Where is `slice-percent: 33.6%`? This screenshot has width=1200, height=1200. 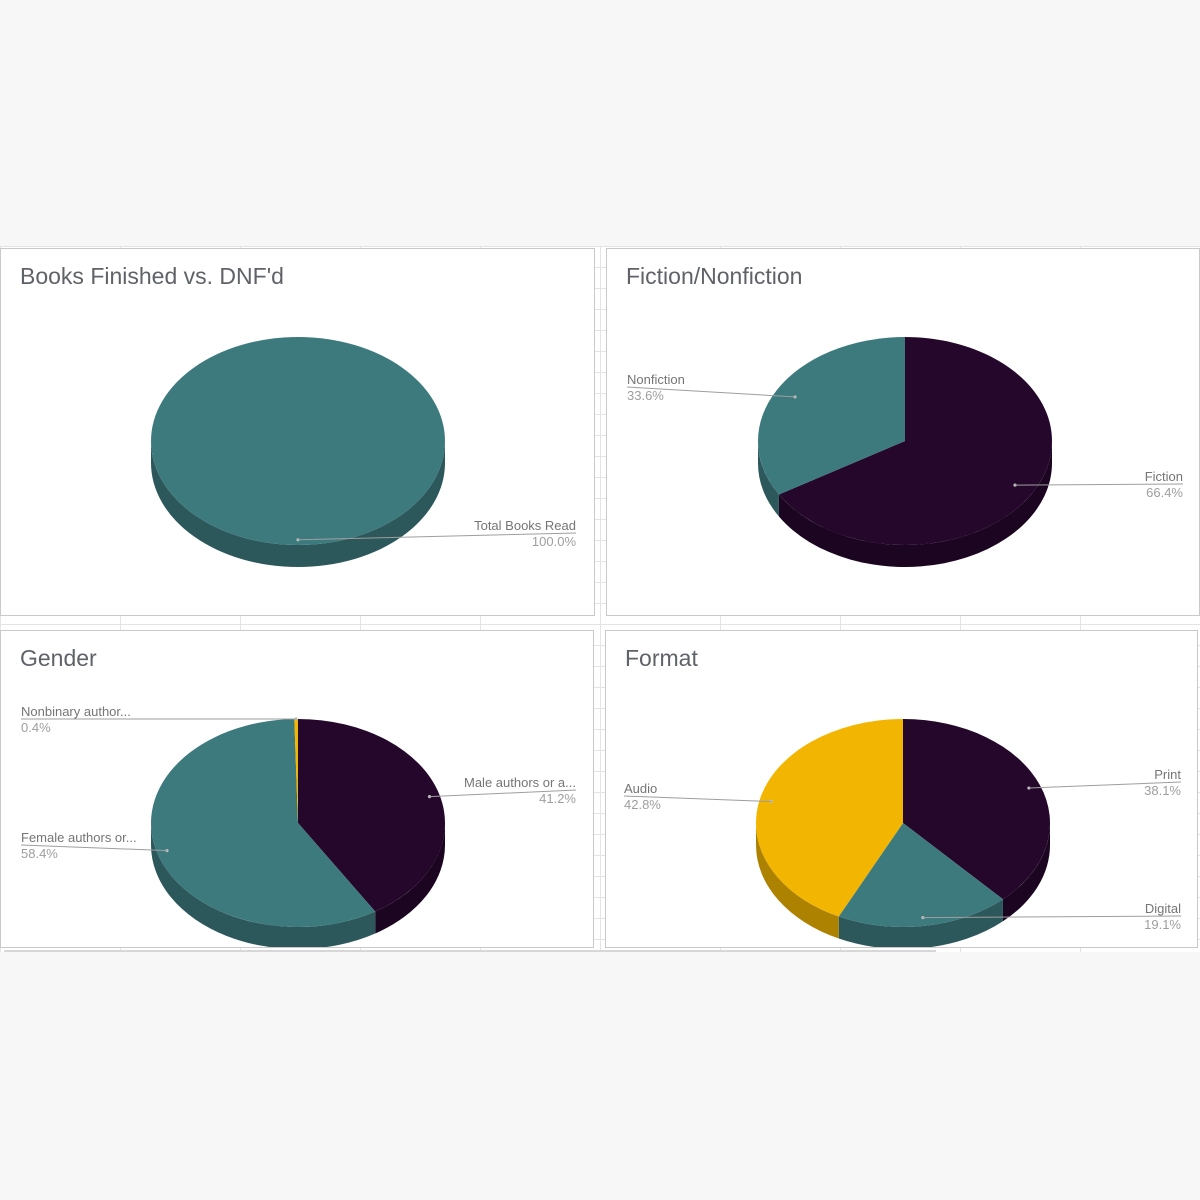 slice-percent: 33.6% is located at coordinates (645, 395).